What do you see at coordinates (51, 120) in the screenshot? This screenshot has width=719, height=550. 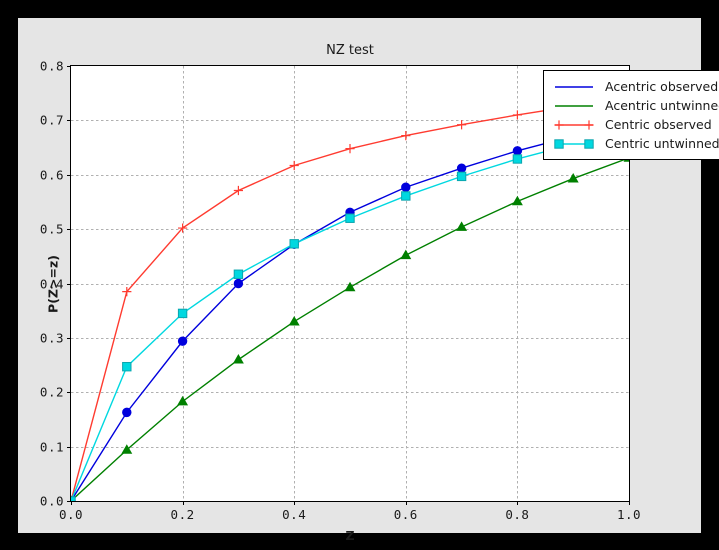 I see `y-tick-label: 0.7` at bounding box center [51, 120].